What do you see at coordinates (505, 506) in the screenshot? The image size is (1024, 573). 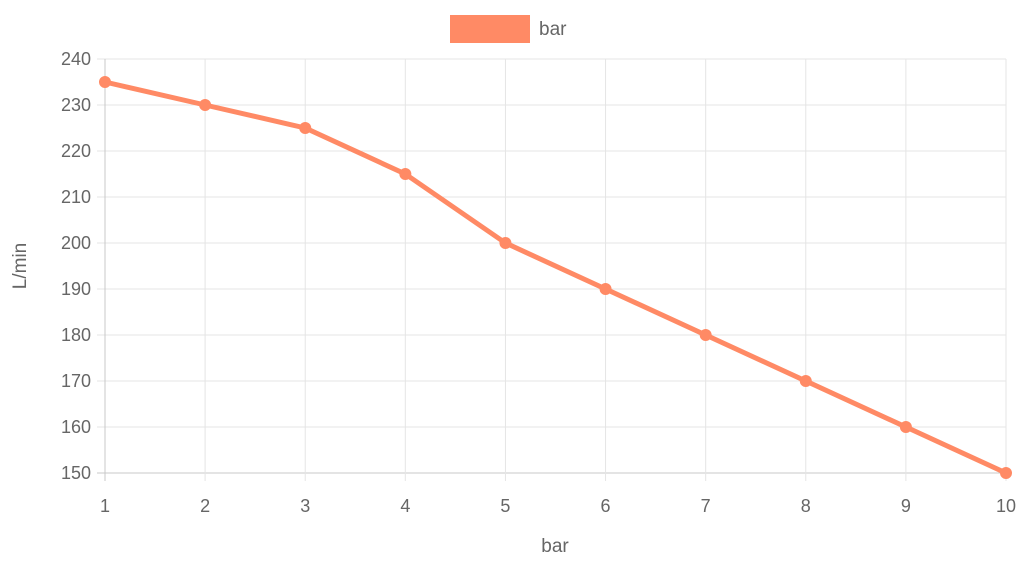 I see `x-tick-label: 5` at bounding box center [505, 506].